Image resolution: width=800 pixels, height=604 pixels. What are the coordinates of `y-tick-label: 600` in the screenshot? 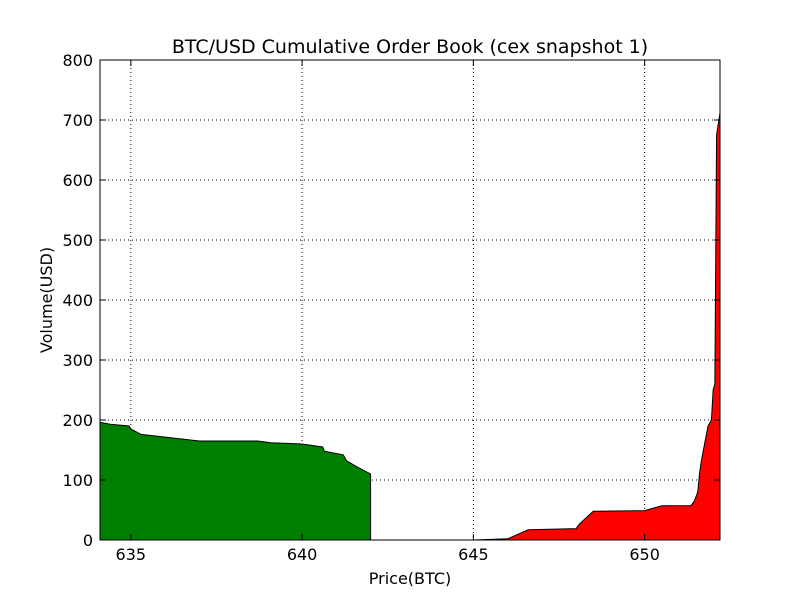 It's located at (77, 180).